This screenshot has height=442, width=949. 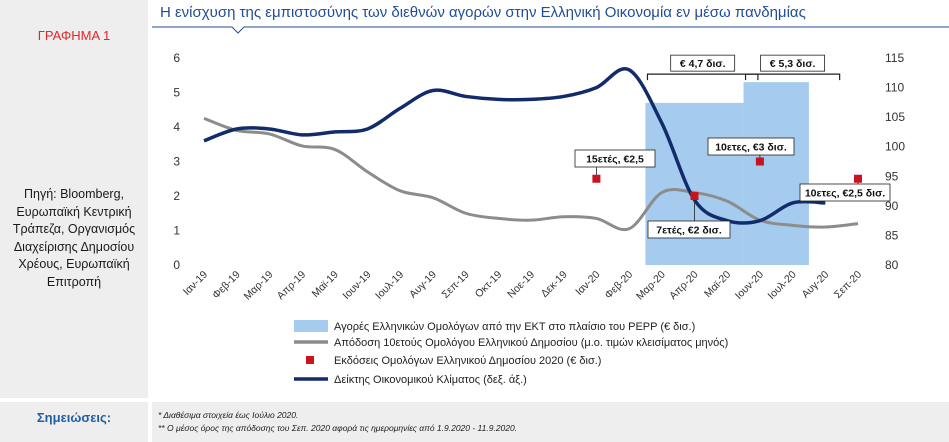 I want to click on y-right-tick-label: 80, so click(x=892, y=265).